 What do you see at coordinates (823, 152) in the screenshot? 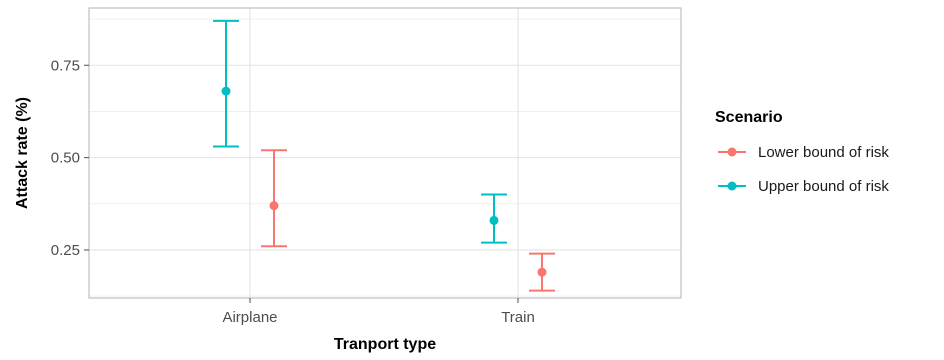
I see `legend-label: Lower bound of risk` at bounding box center [823, 152].